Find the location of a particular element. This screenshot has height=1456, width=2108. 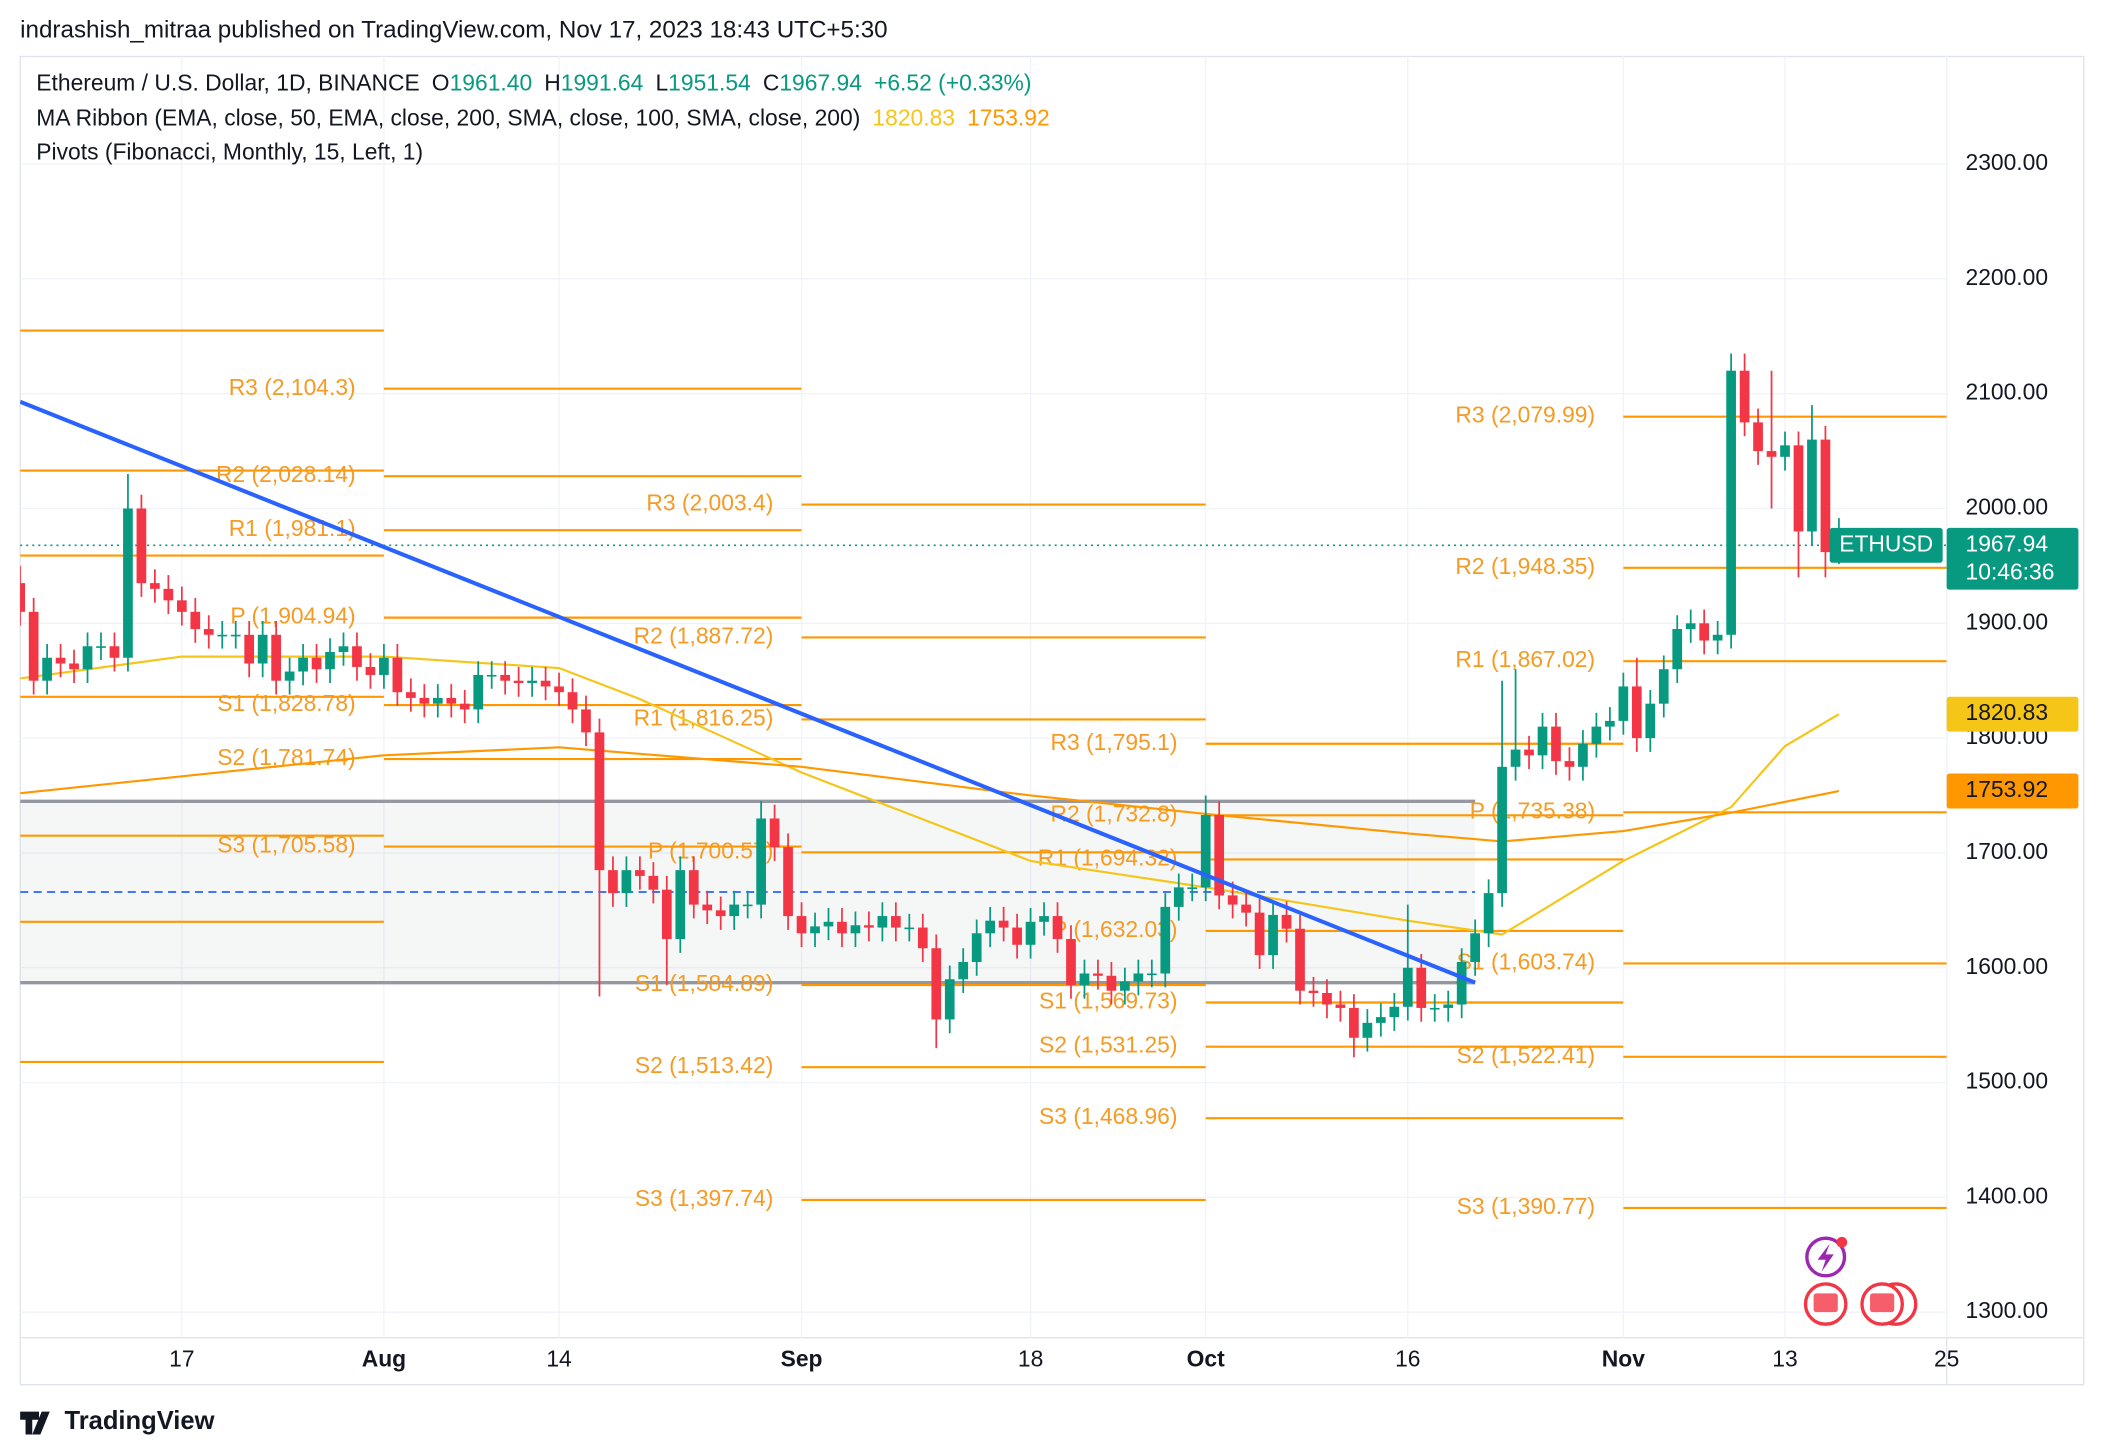

symbol-box is located at coordinates (1886, 545).